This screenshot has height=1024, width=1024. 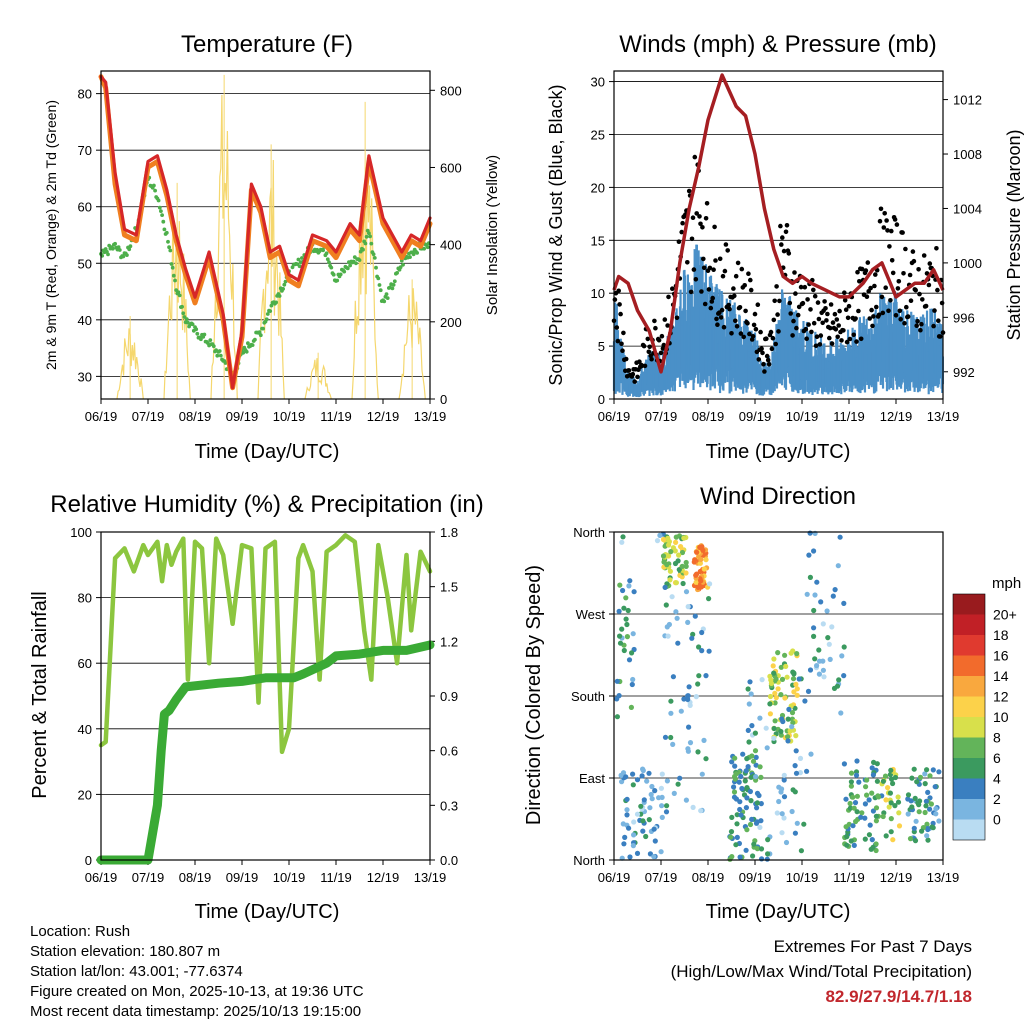 What do you see at coordinates (964, 317) in the screenshot?
I see `y2-tick-label: 996` at bounding box center [964, 317].